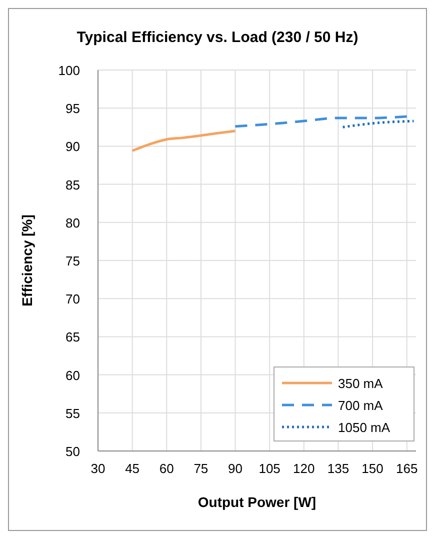 This screenshot has height=539, width=435. Describe the element at coordinates (73, 375) in the screenshot. I see `y-tick-label: 60` at that location.